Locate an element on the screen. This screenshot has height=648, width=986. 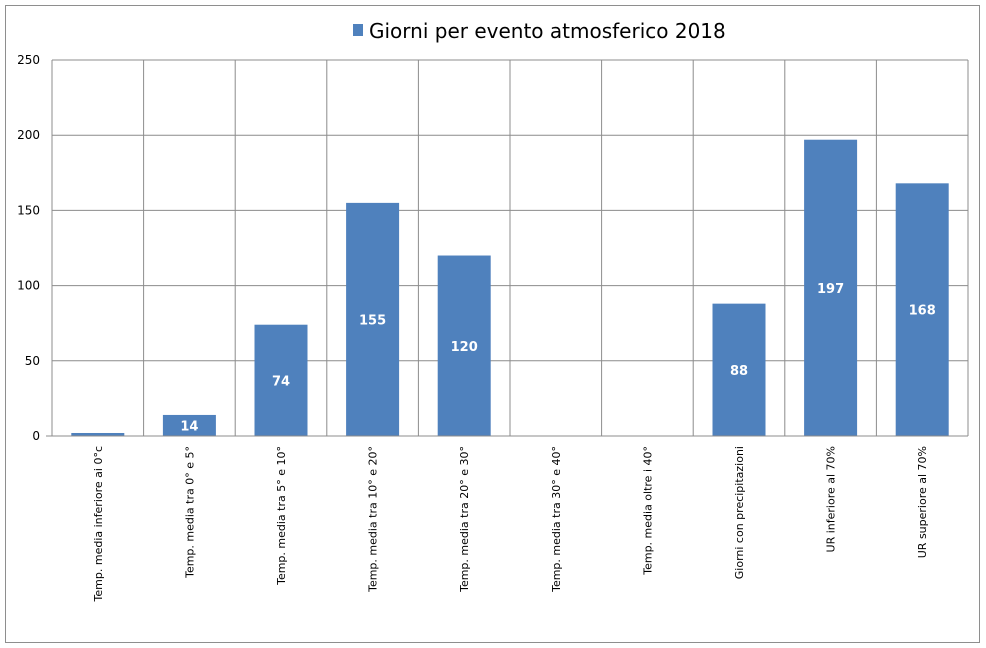
y-tick-label: 250 is located at coordinates (28, 60).